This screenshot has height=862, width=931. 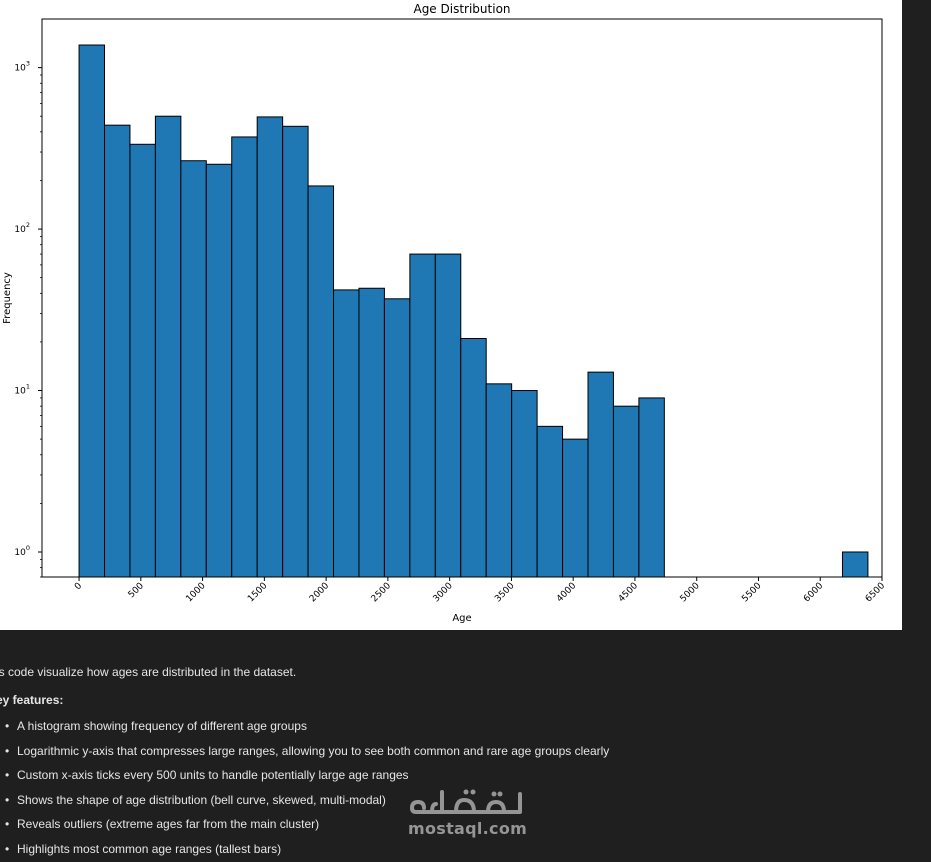 What do you see at coordinates (319, 592) in the screenshot?
I see `x-tick-label: 2000` at bounding box center [319, 592].